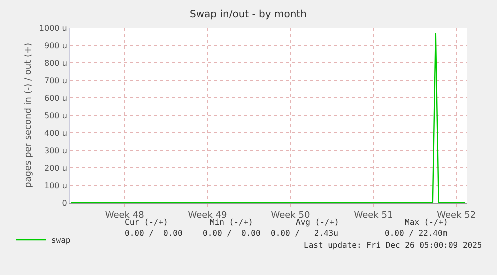  Describe the element at coordinates (56, 133) in the screenshot. I see `y-tick-label: 400 u` at that location.